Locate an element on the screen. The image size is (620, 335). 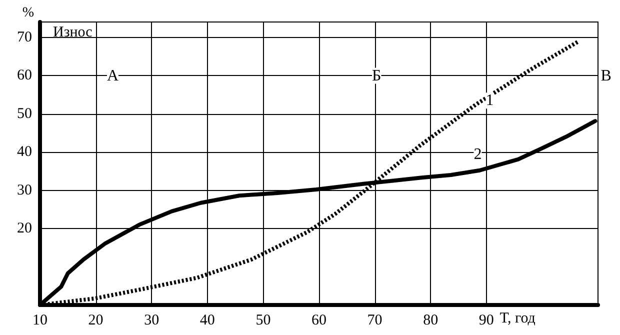
y-tick-label: 20 is located at coordinates (24, 228).